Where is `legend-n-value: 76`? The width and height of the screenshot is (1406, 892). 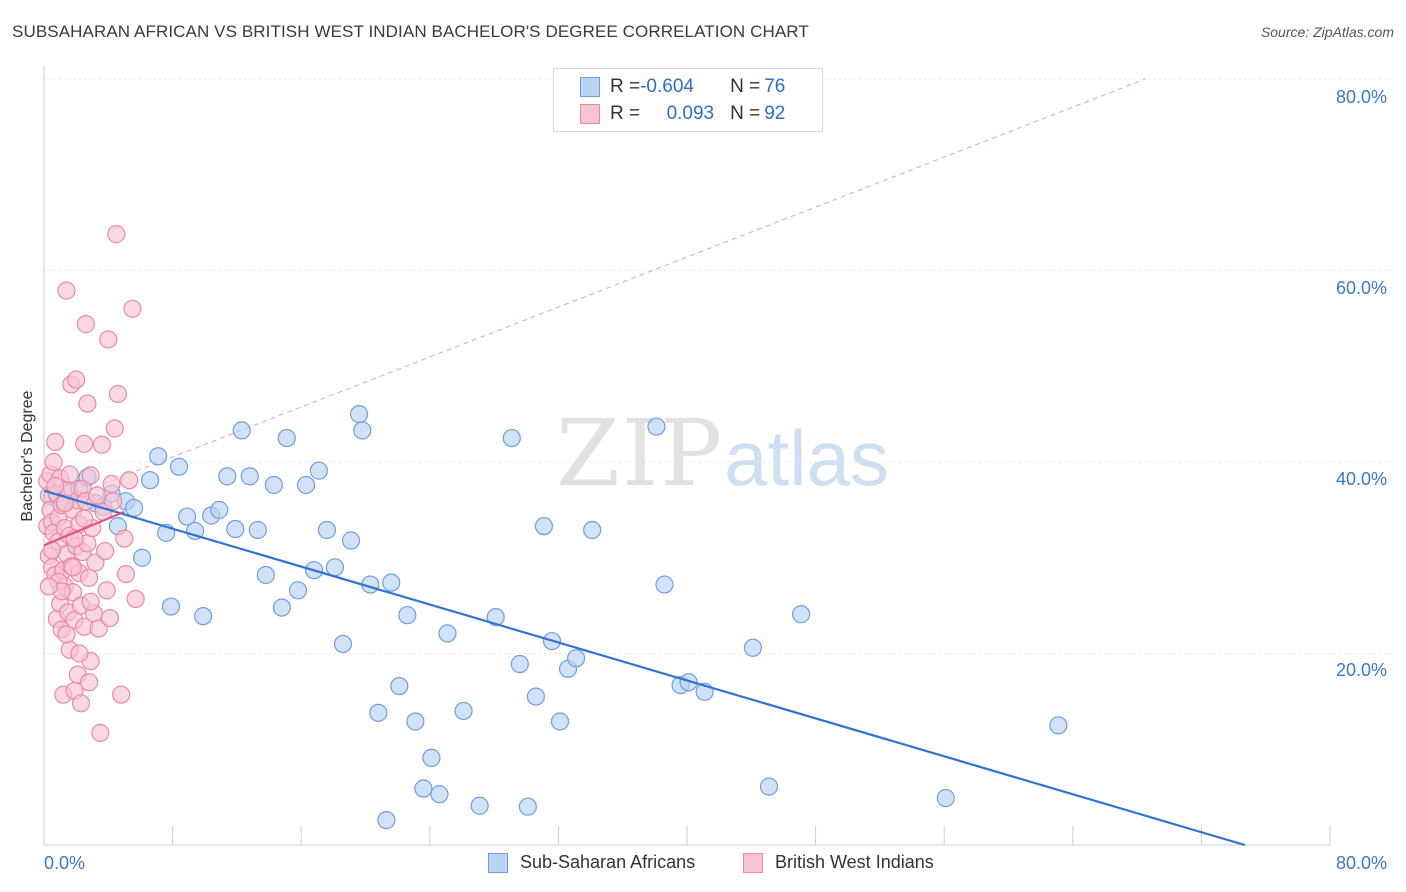
legend-n-value: 76 is located at coordinates (775, 86).